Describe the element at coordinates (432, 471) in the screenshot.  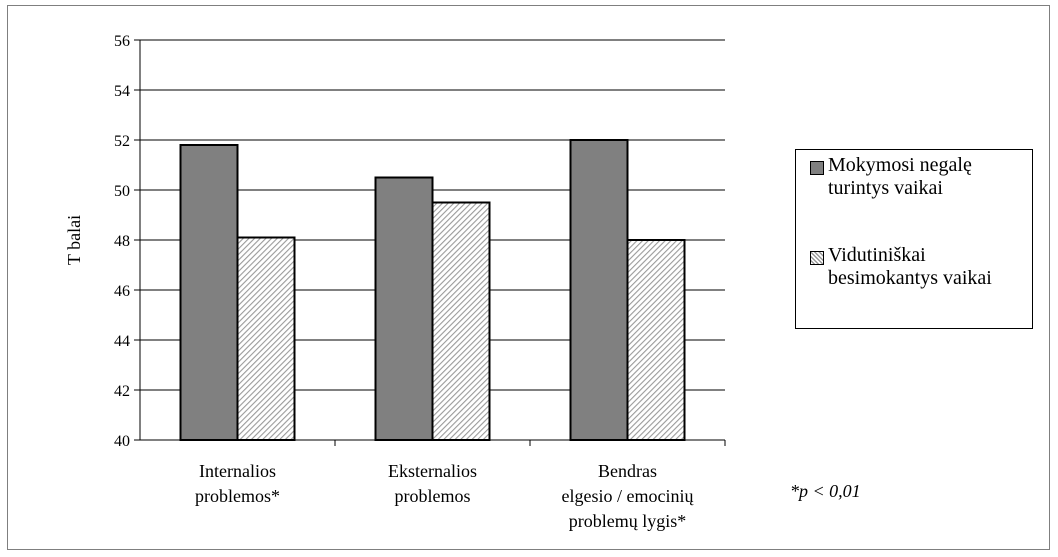
I see `x-category-label: Eksternalios` at that location.